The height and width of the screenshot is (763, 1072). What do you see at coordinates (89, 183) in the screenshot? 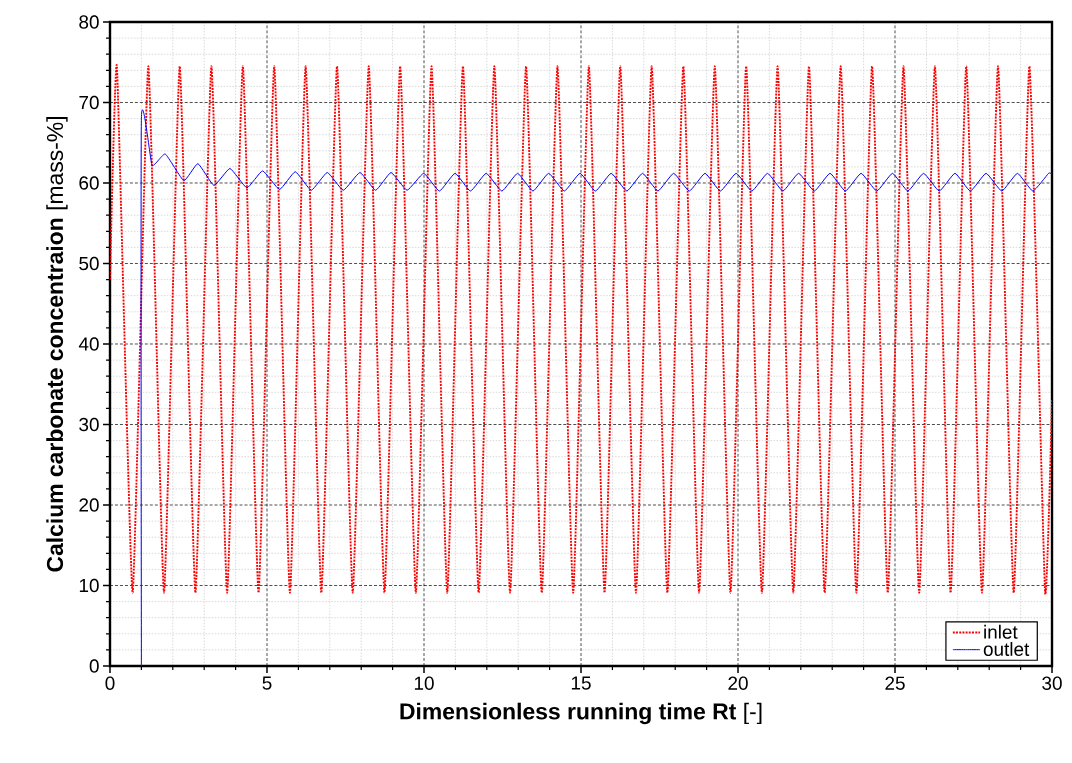
I see `y-tick-label: 60` at bounding box center [89, 183].